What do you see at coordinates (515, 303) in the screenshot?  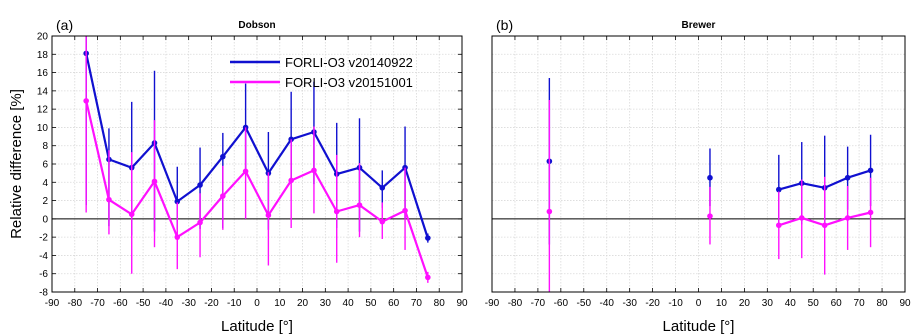 I see `panel-2-x-tick-label: -80` at bounding box center [515, 303].